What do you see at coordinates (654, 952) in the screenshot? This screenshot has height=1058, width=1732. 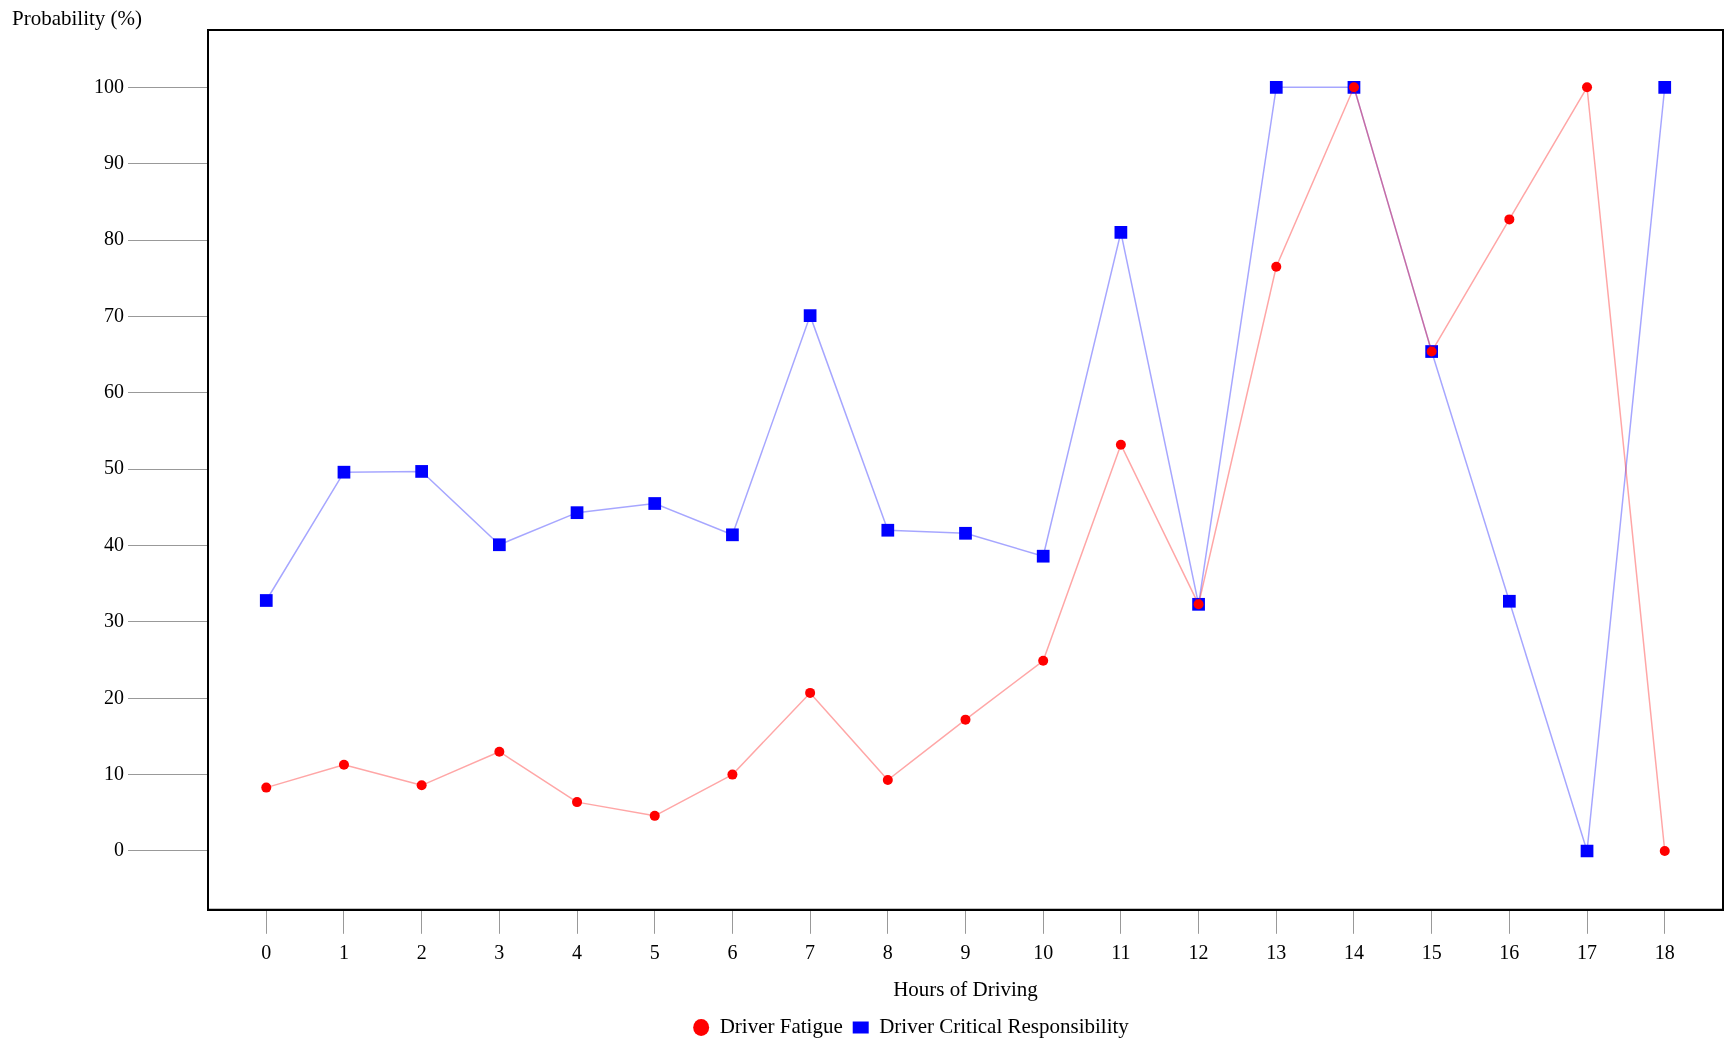 I see `x-tick-label: 5` at bounding box center [654, 952].